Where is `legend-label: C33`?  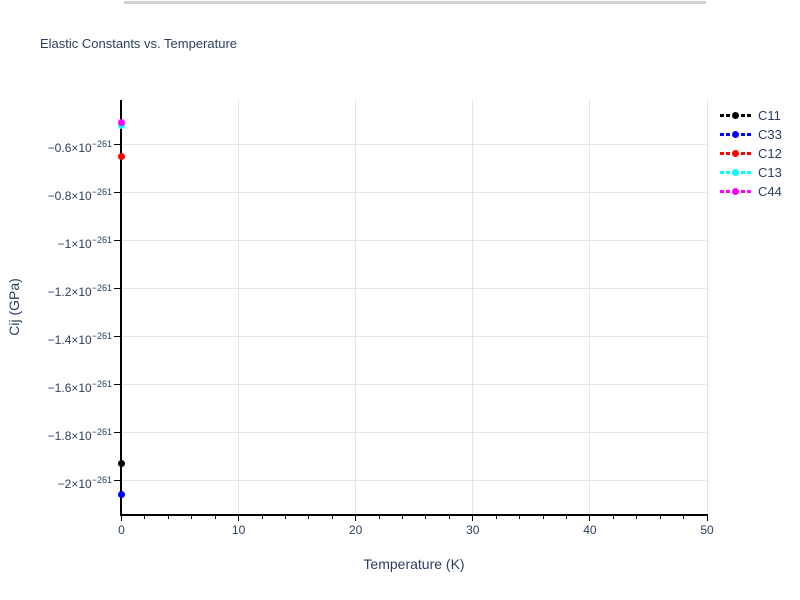
legend-label: C33 is located at coordinates (770, 134).